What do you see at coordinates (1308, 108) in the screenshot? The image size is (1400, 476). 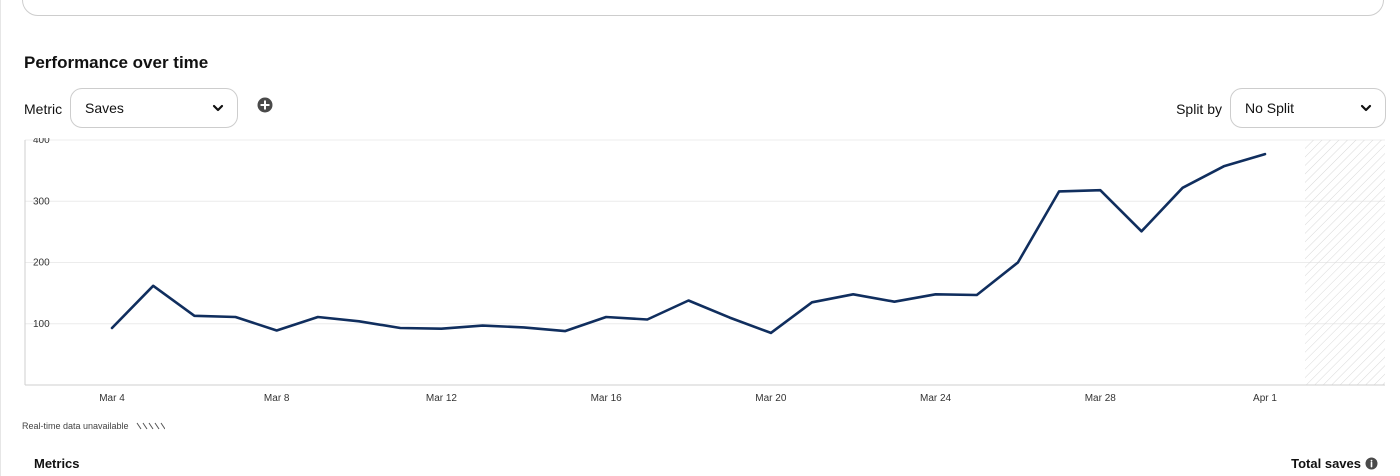 I see `split-by-select: No Split` at bounding box center [1308, 108].